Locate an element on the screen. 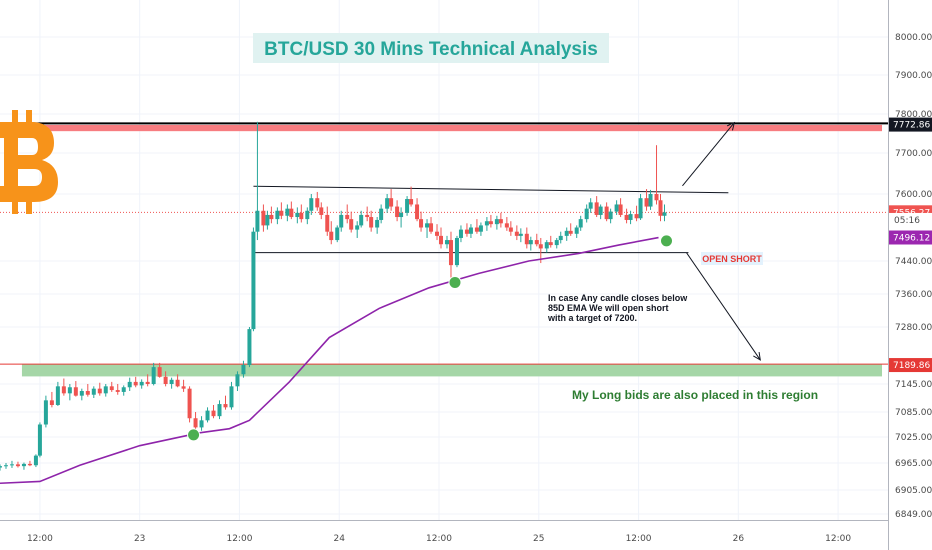 The width and height of the screenshot is (932, 550). price-tick-label: 6849.00 is located at coordinates (913, 515).